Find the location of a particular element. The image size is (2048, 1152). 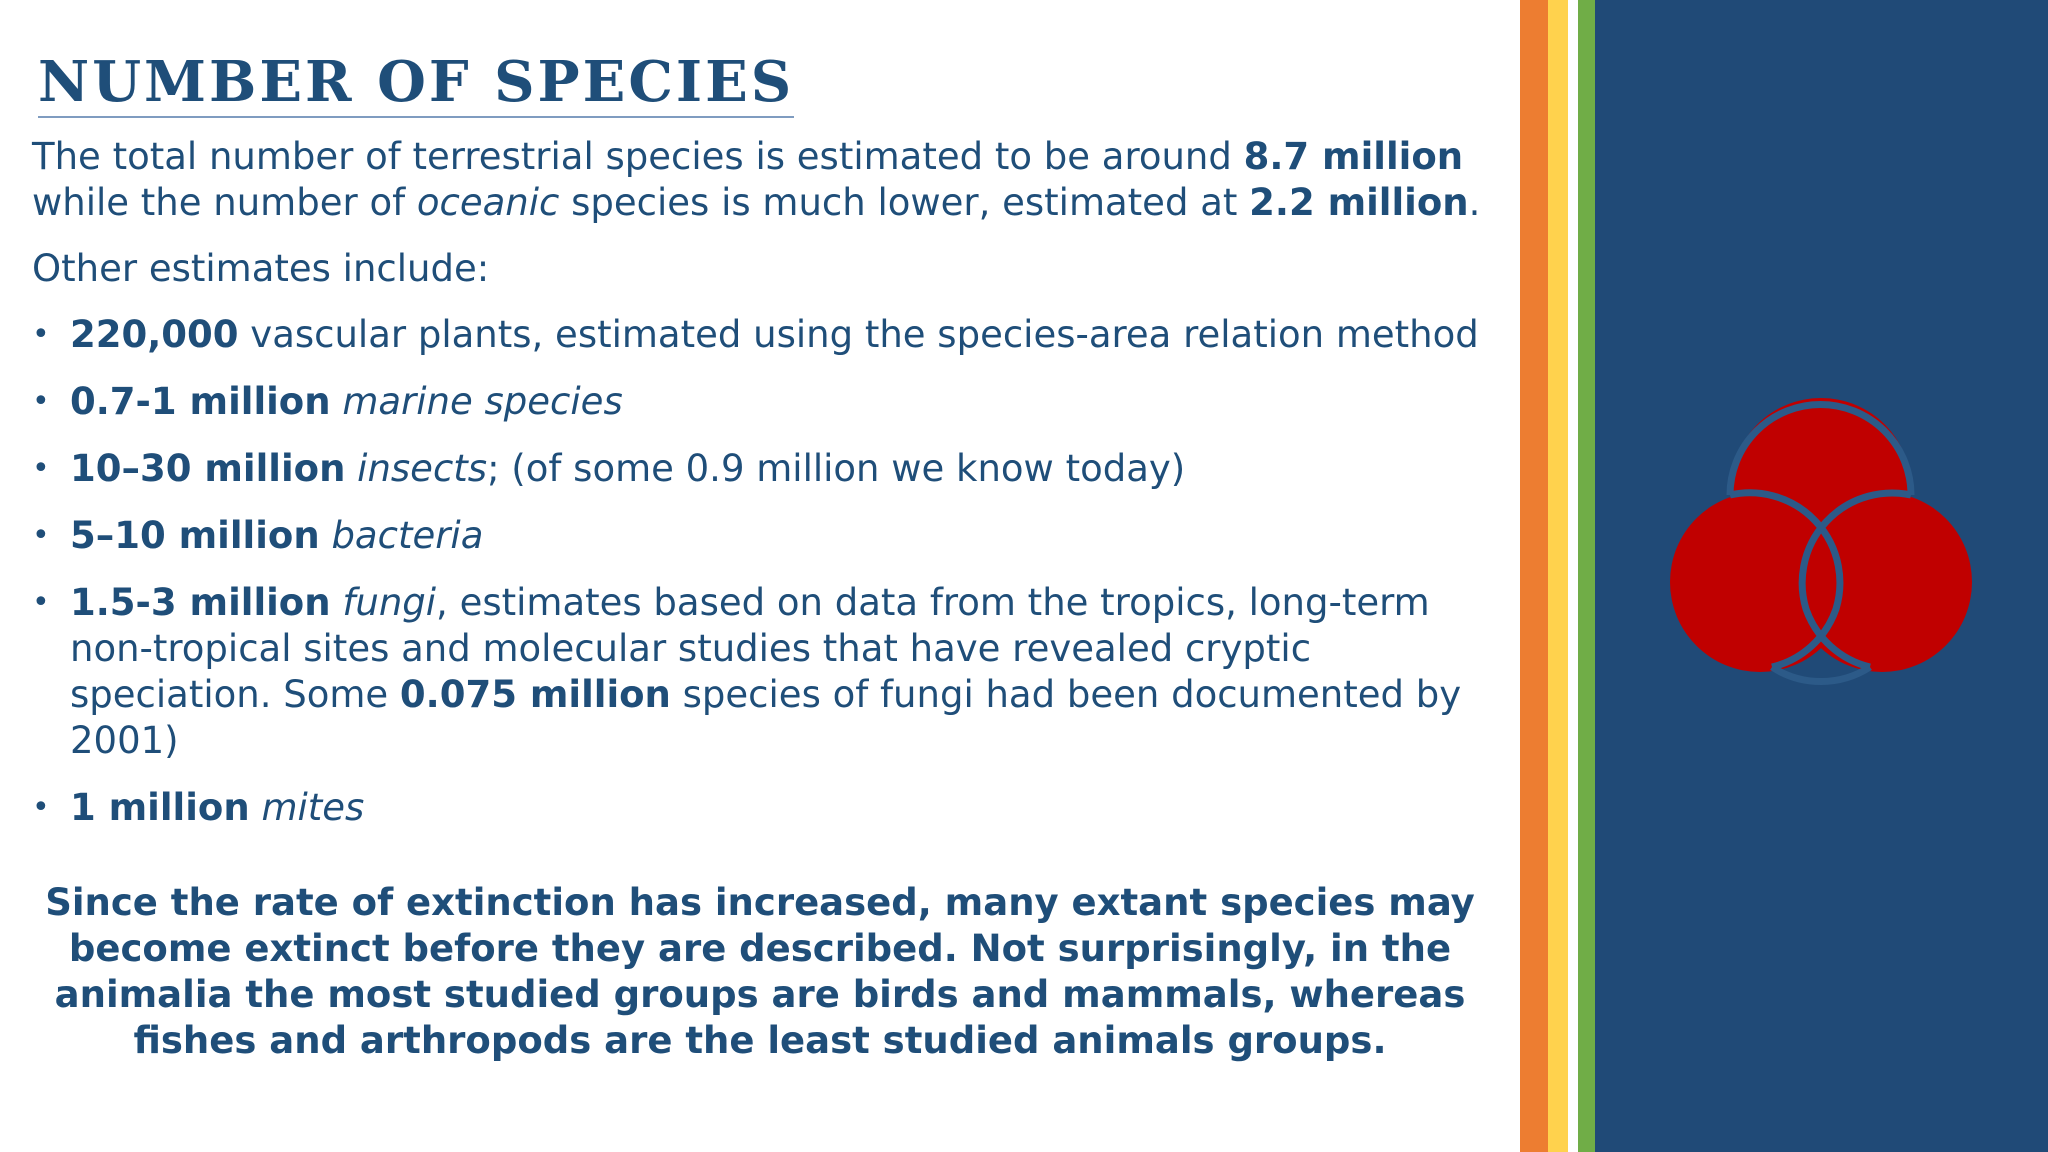

estimate-value: 0.7-1 million is located at coordinates (200, 401).